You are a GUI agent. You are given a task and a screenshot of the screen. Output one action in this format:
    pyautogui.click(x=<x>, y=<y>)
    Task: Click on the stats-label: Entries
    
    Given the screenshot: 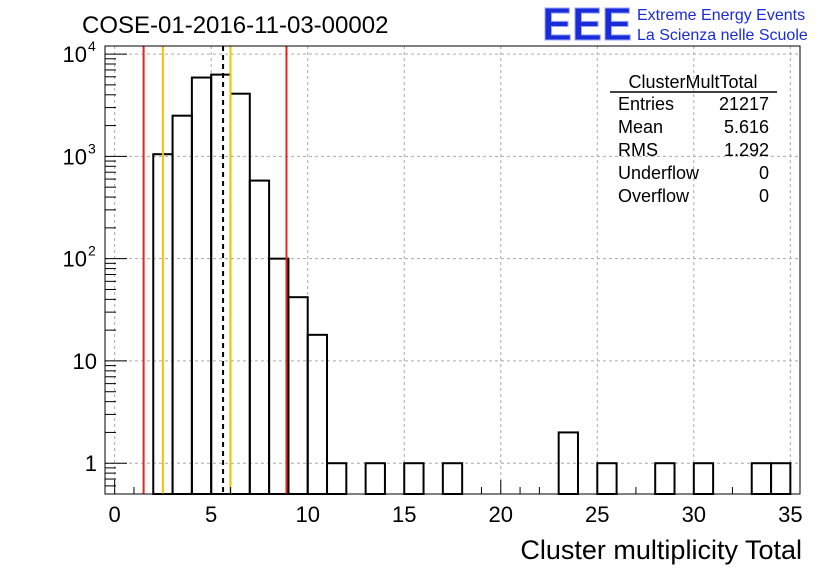 What is the action you would take?
    pyautogui.click(x=646, y=104)
    